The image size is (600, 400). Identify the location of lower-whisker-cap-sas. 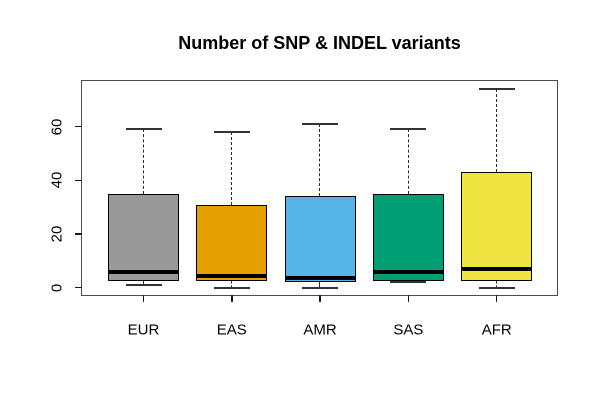
(408, 282).